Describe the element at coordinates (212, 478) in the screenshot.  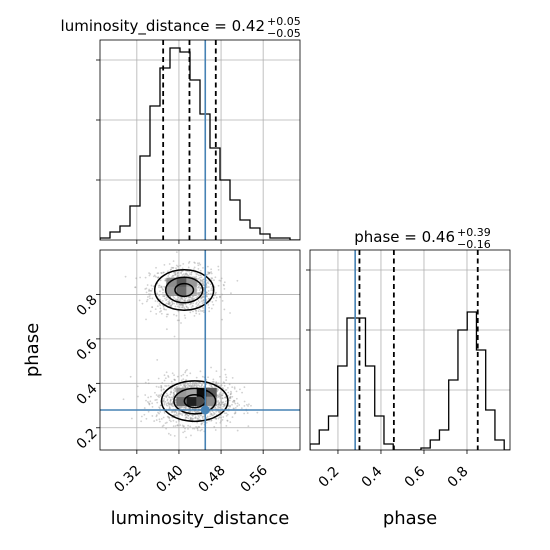
I see `luminosity_distance-xtick-label-2: 0.48` at that location.